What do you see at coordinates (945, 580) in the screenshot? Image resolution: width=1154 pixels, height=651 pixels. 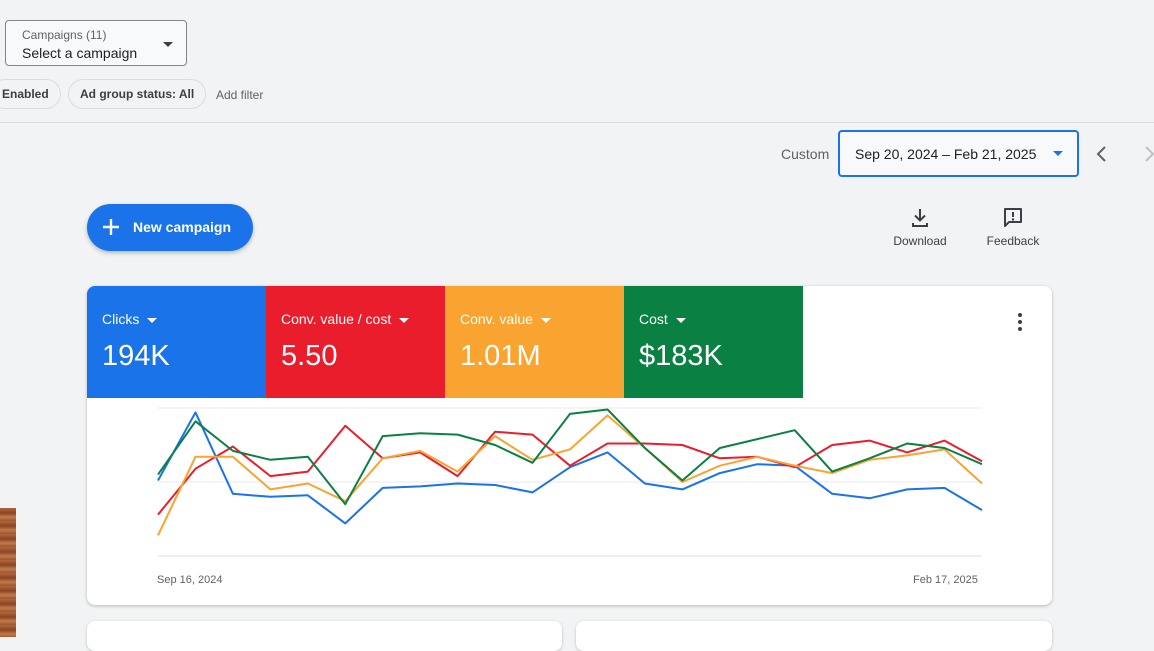 I see `x-axis-end-label: Feb 17, 2025` at bounding box center [945, 580].